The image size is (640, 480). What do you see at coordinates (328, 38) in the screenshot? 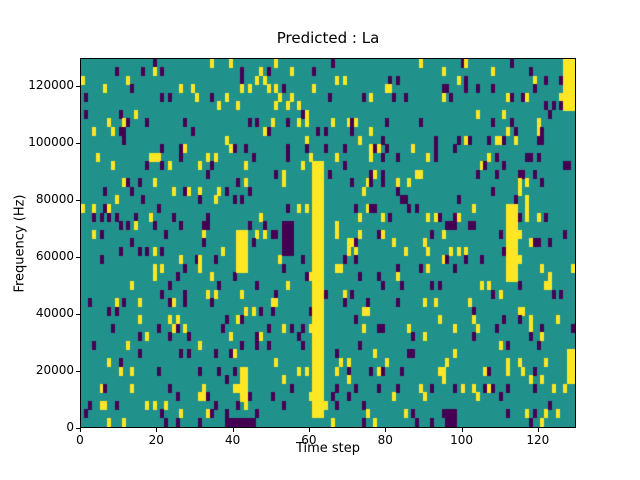
I see `chart-title: Predicted : La` at bounding box center [328, 38].